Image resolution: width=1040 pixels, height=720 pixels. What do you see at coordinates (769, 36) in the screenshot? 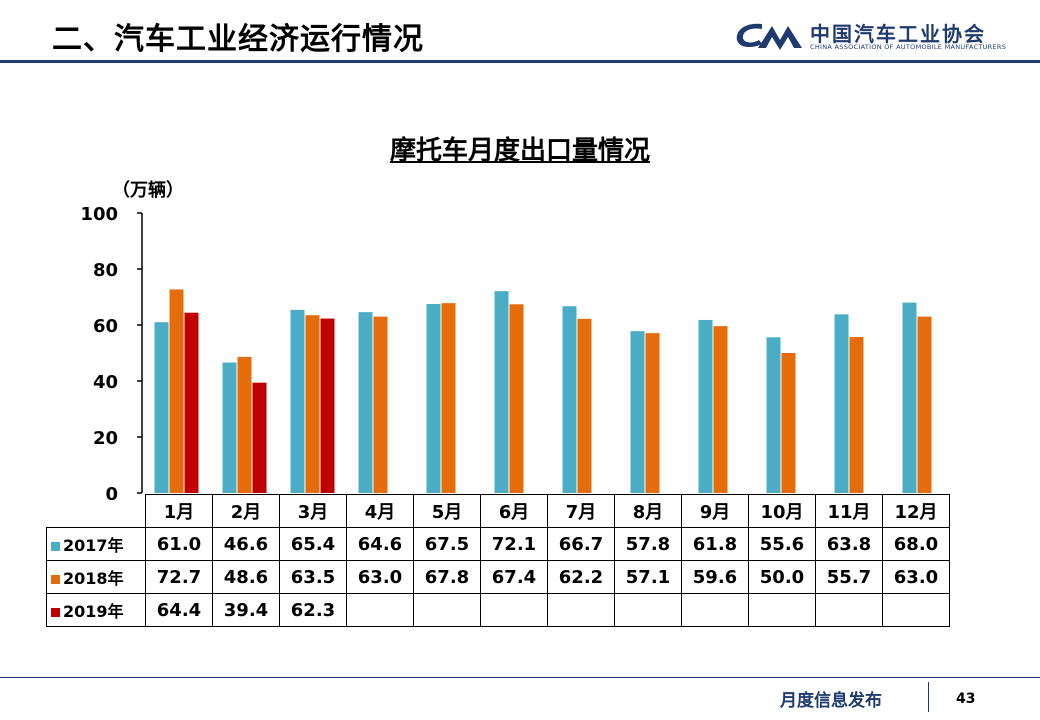
I see `caam-logo-mark-icon` at bounding box center [769, 36].